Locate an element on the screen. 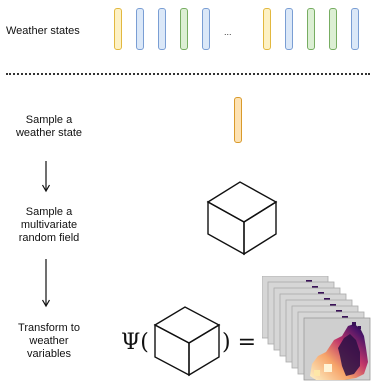  sample-state-label: Sample a weather state is located at coordinates (49, 126).